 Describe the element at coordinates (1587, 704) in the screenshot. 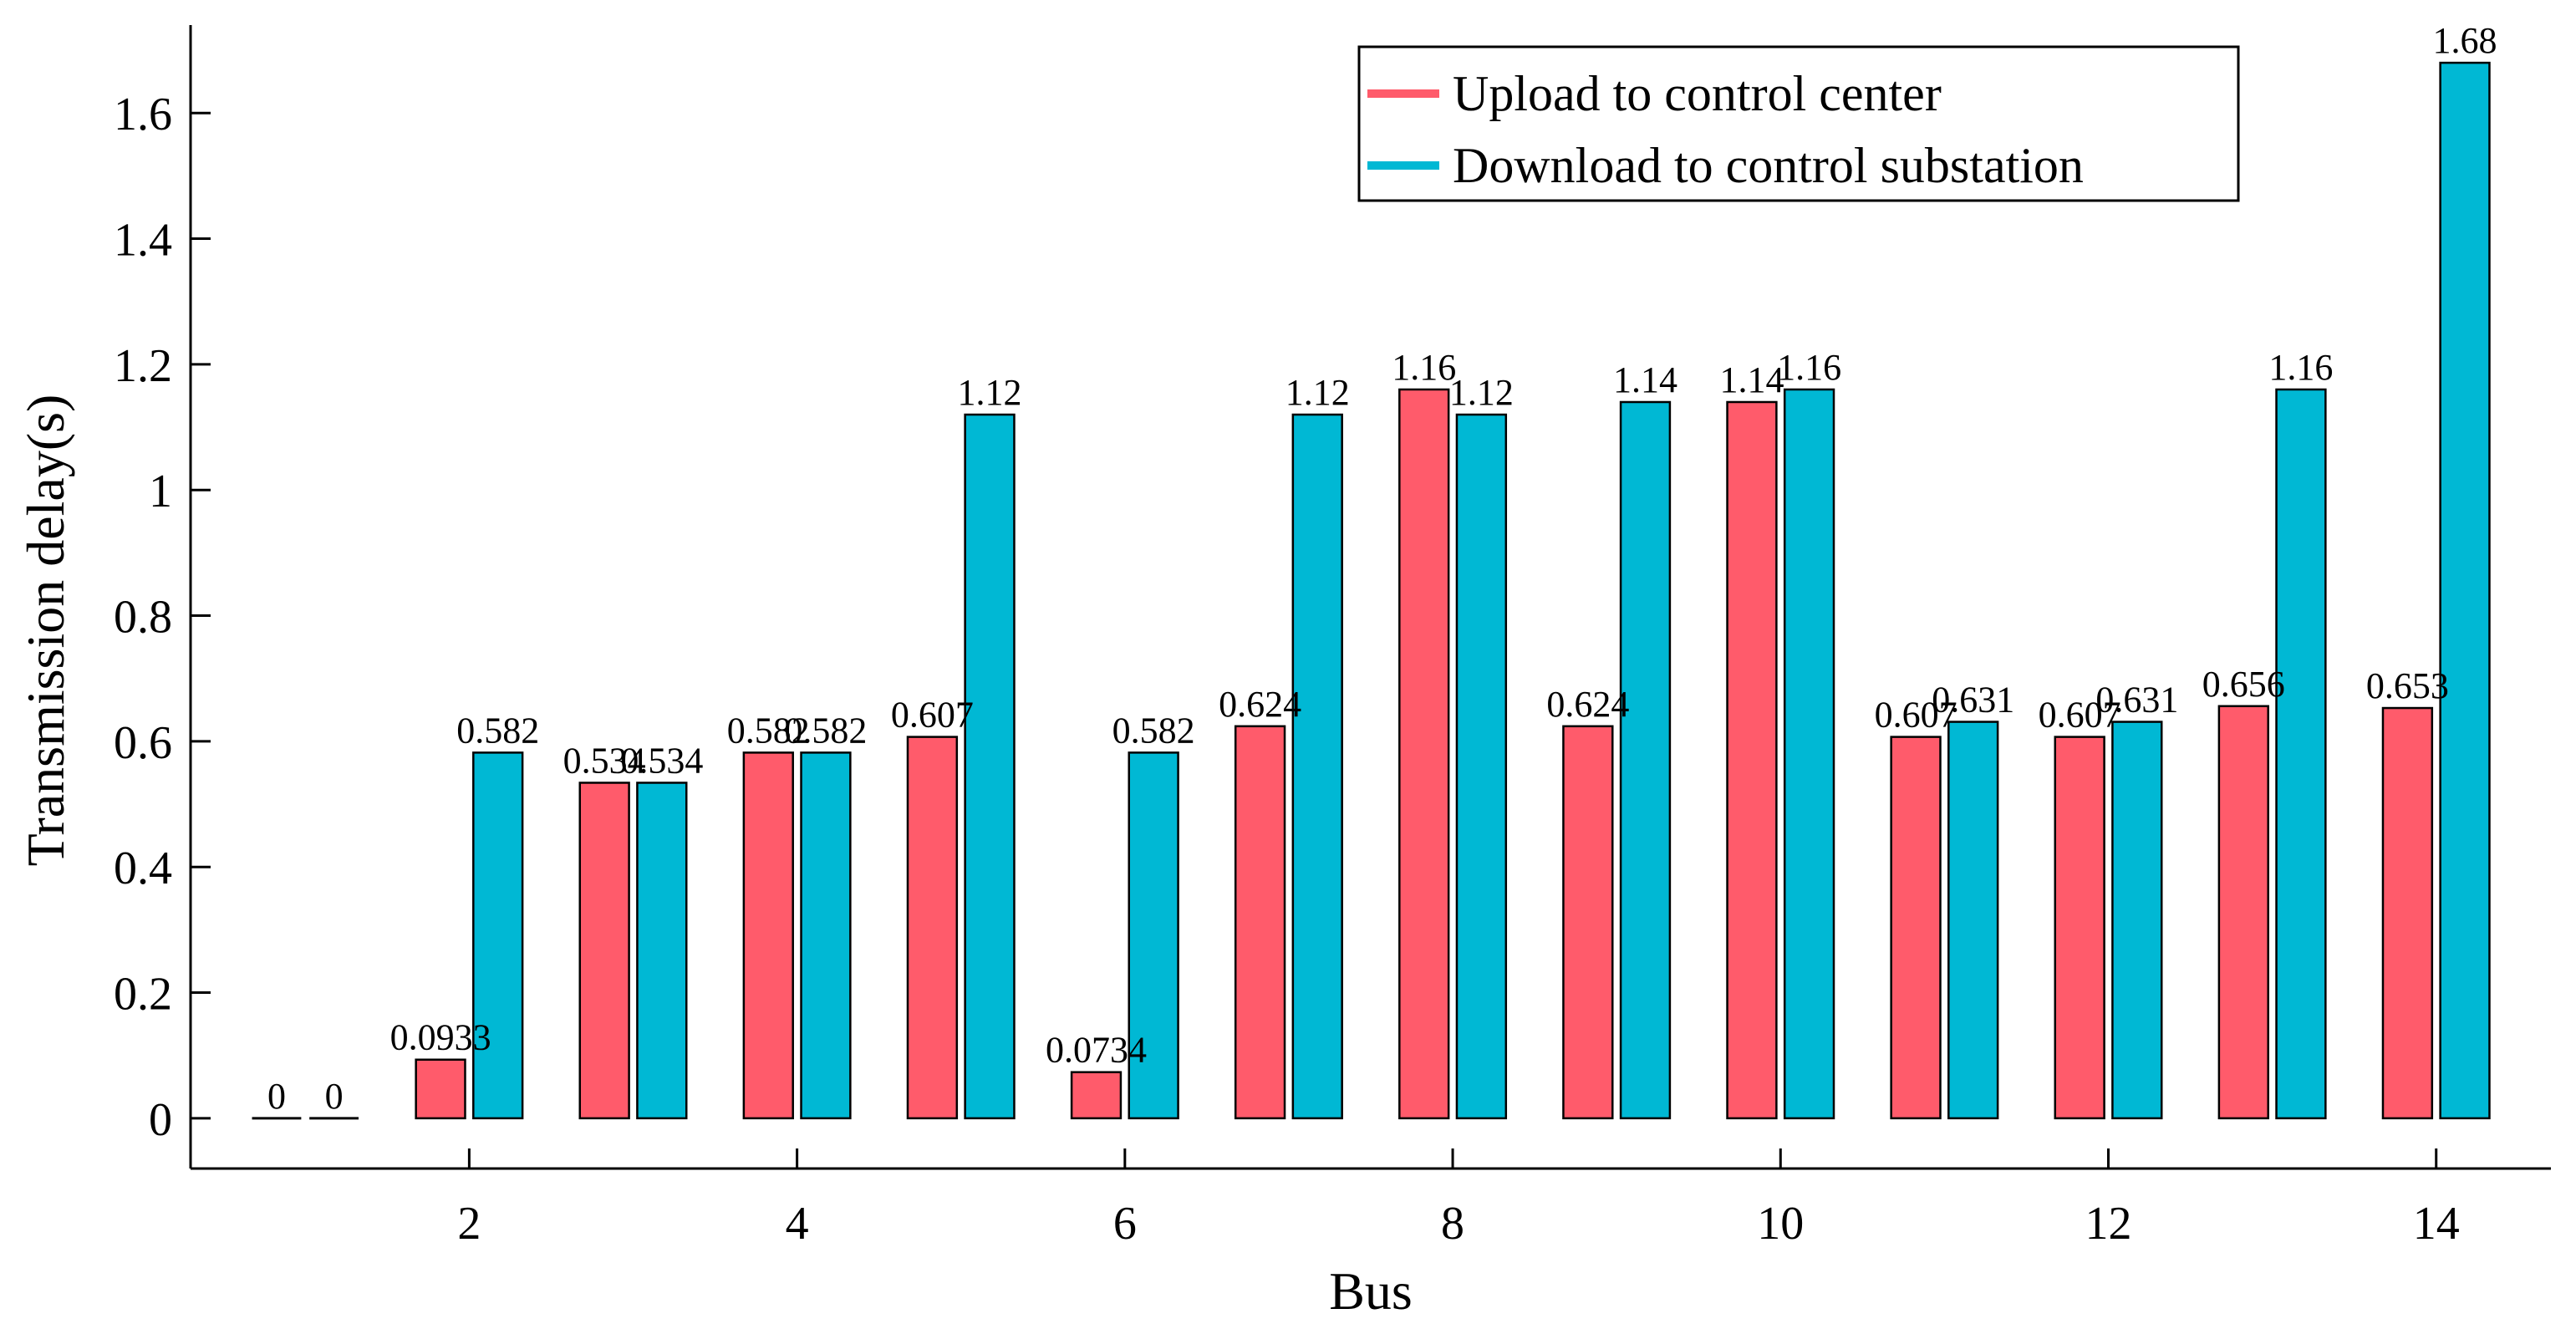

I see `data-label-upload-to-control-center-bus-9: 0.624` at that location.